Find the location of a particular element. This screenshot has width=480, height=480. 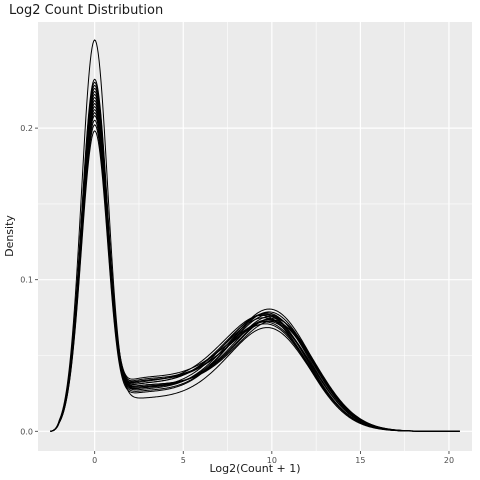

x-tick-label: 20 is located at coordinates (449, 460).